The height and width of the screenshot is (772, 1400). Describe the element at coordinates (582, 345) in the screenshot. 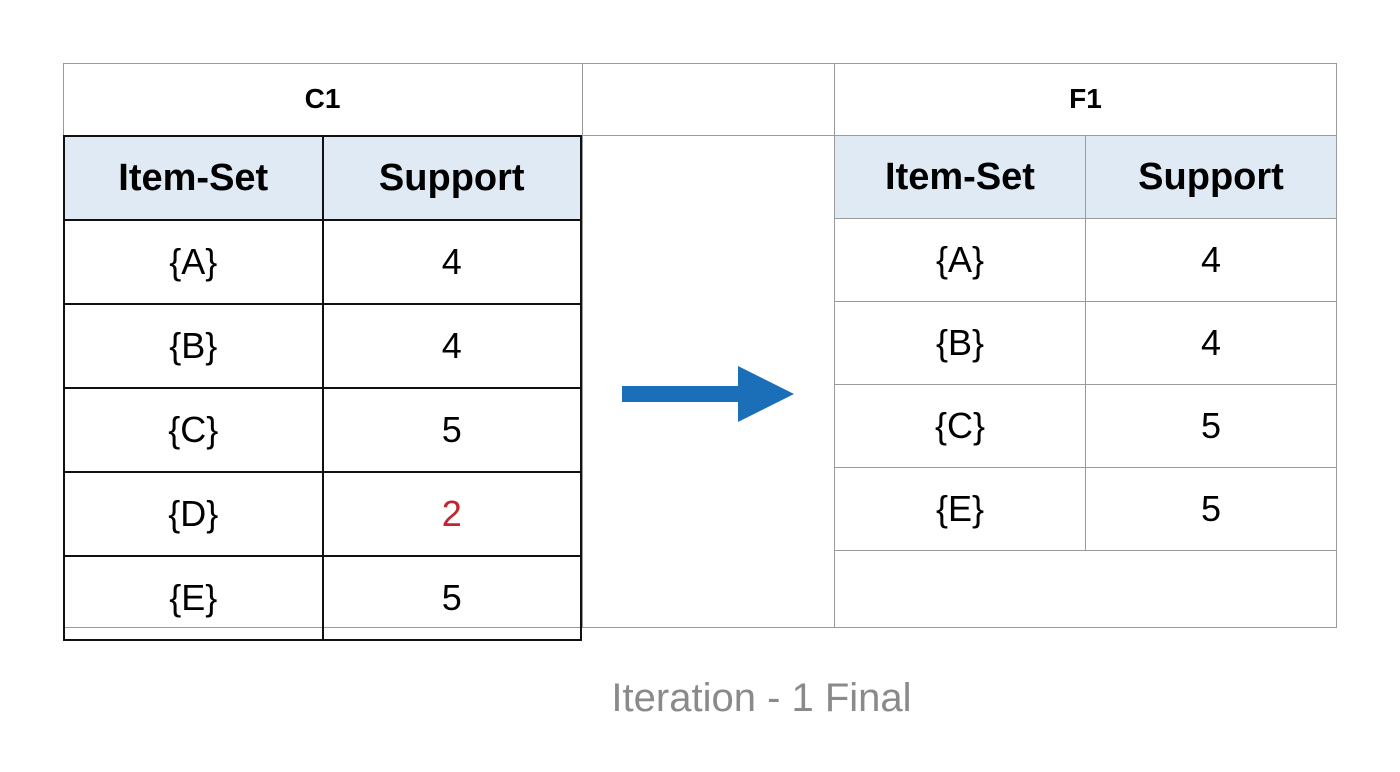

I see `frame-divider-left` at that location.